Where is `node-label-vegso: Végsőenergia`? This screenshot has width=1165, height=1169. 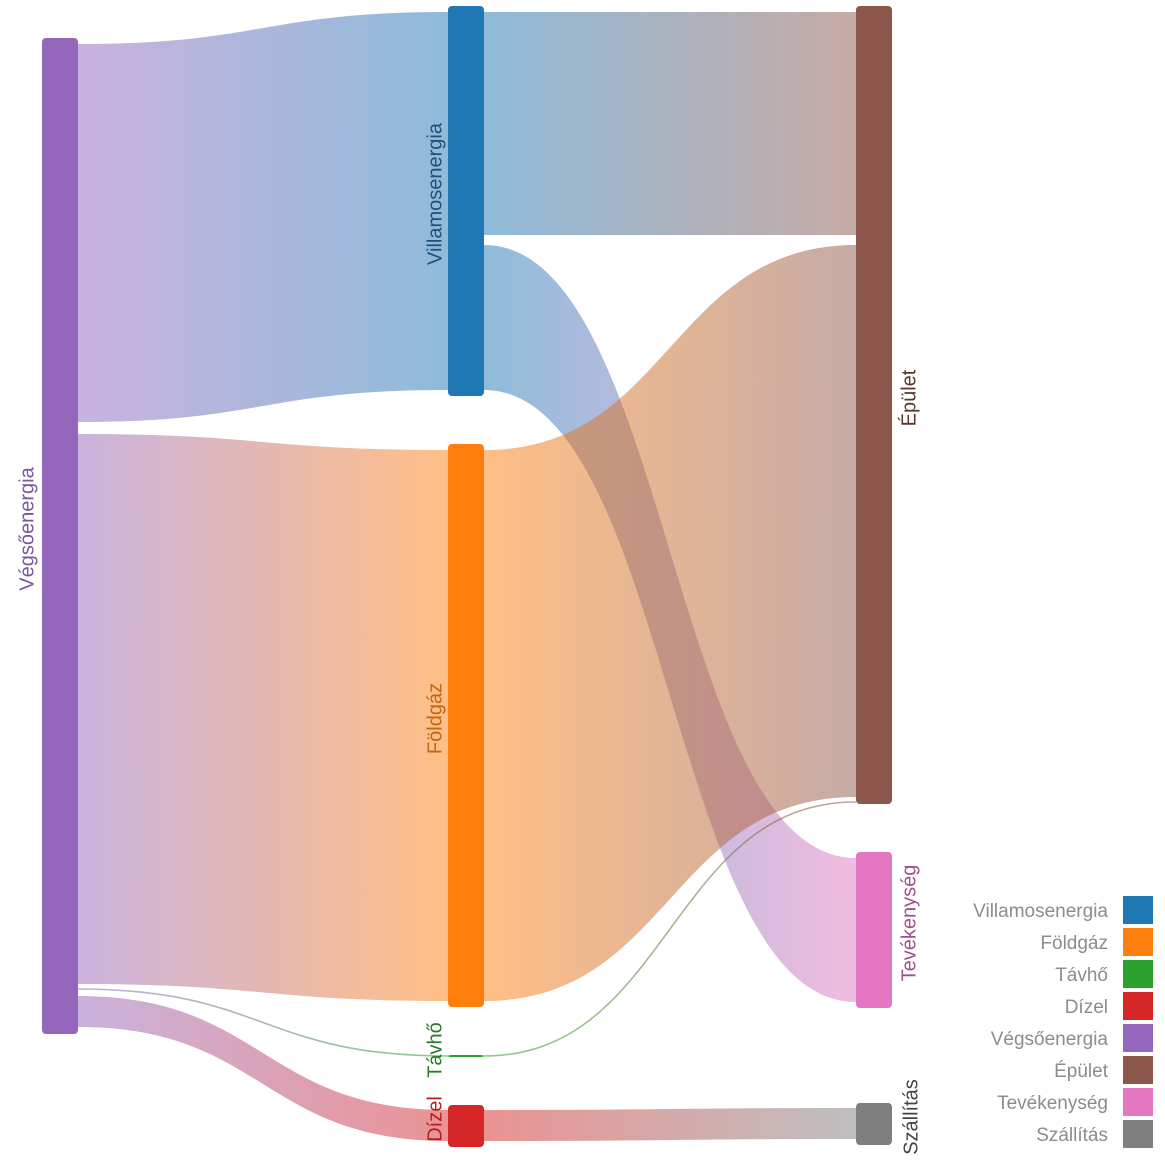
node-label-vegso: Végsőenergia is located at coordinates (27, 528).